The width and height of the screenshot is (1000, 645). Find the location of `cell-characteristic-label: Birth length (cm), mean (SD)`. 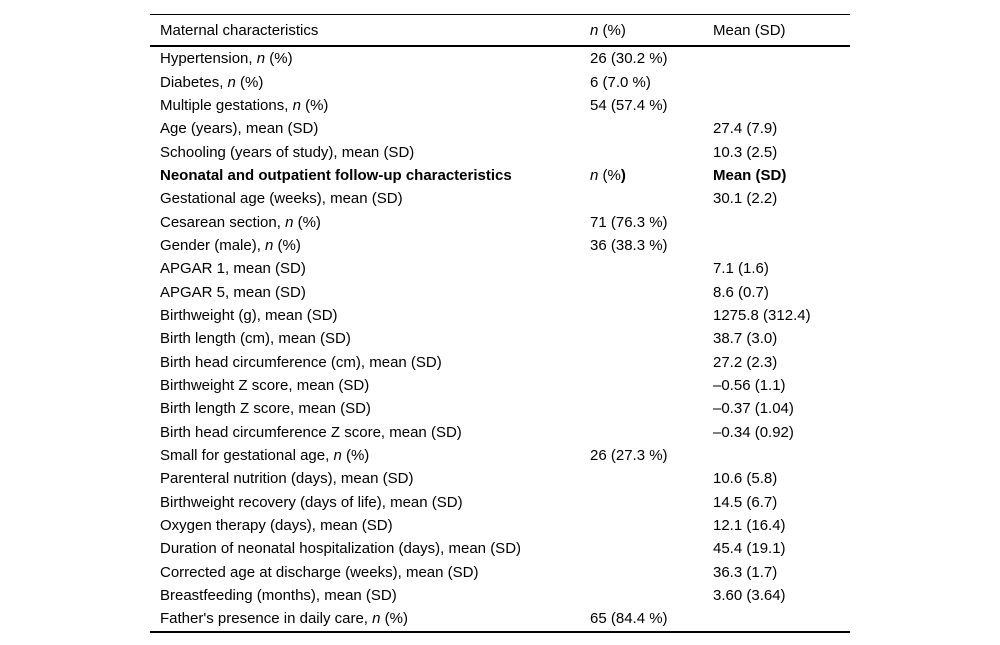

cell-characteristic-label: Birth length (cm), mean (SD) is located at coordinates (255, 339).